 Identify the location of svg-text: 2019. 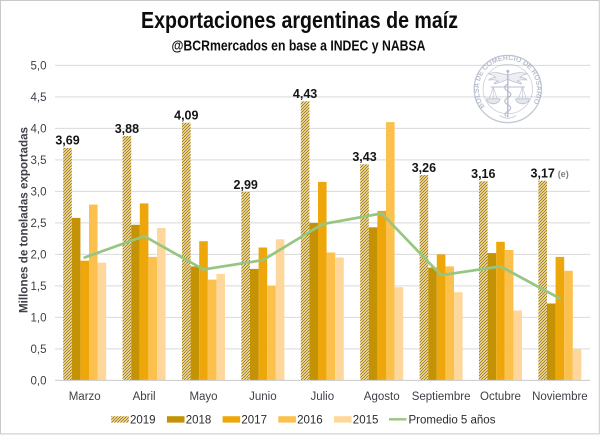
(143, 420).